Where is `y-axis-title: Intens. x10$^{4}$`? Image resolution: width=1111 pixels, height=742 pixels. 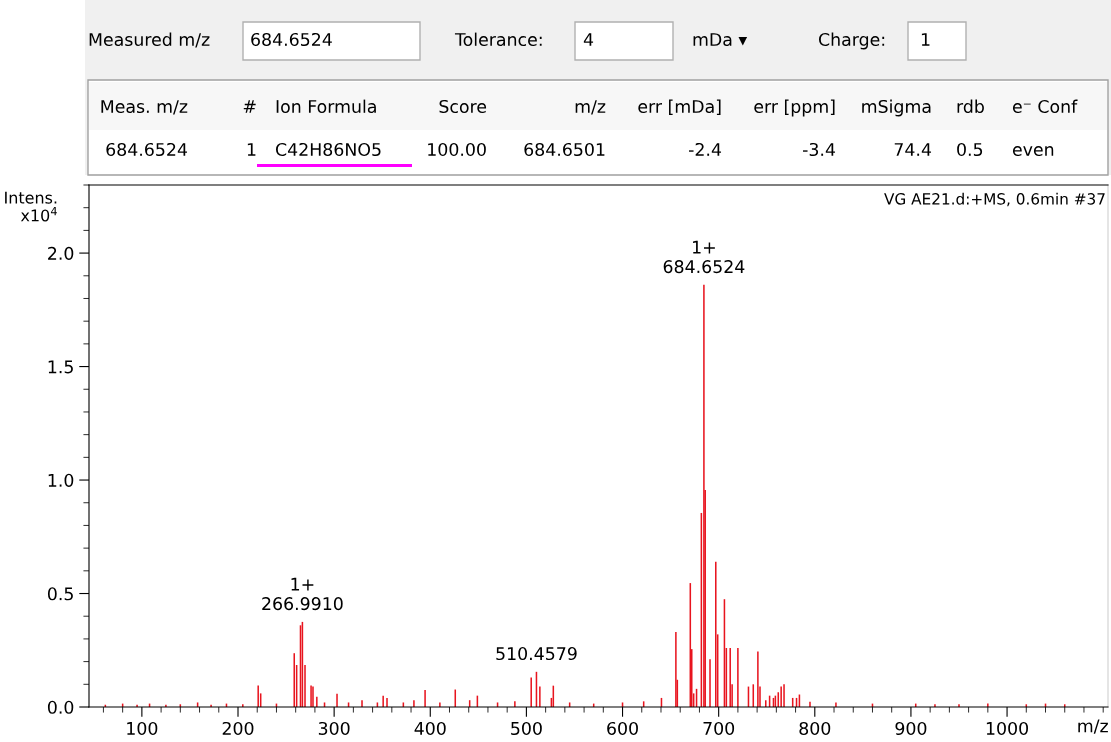 y-axis-title: Intens. x10$^{4}$ is located at coordinates (31, 206).